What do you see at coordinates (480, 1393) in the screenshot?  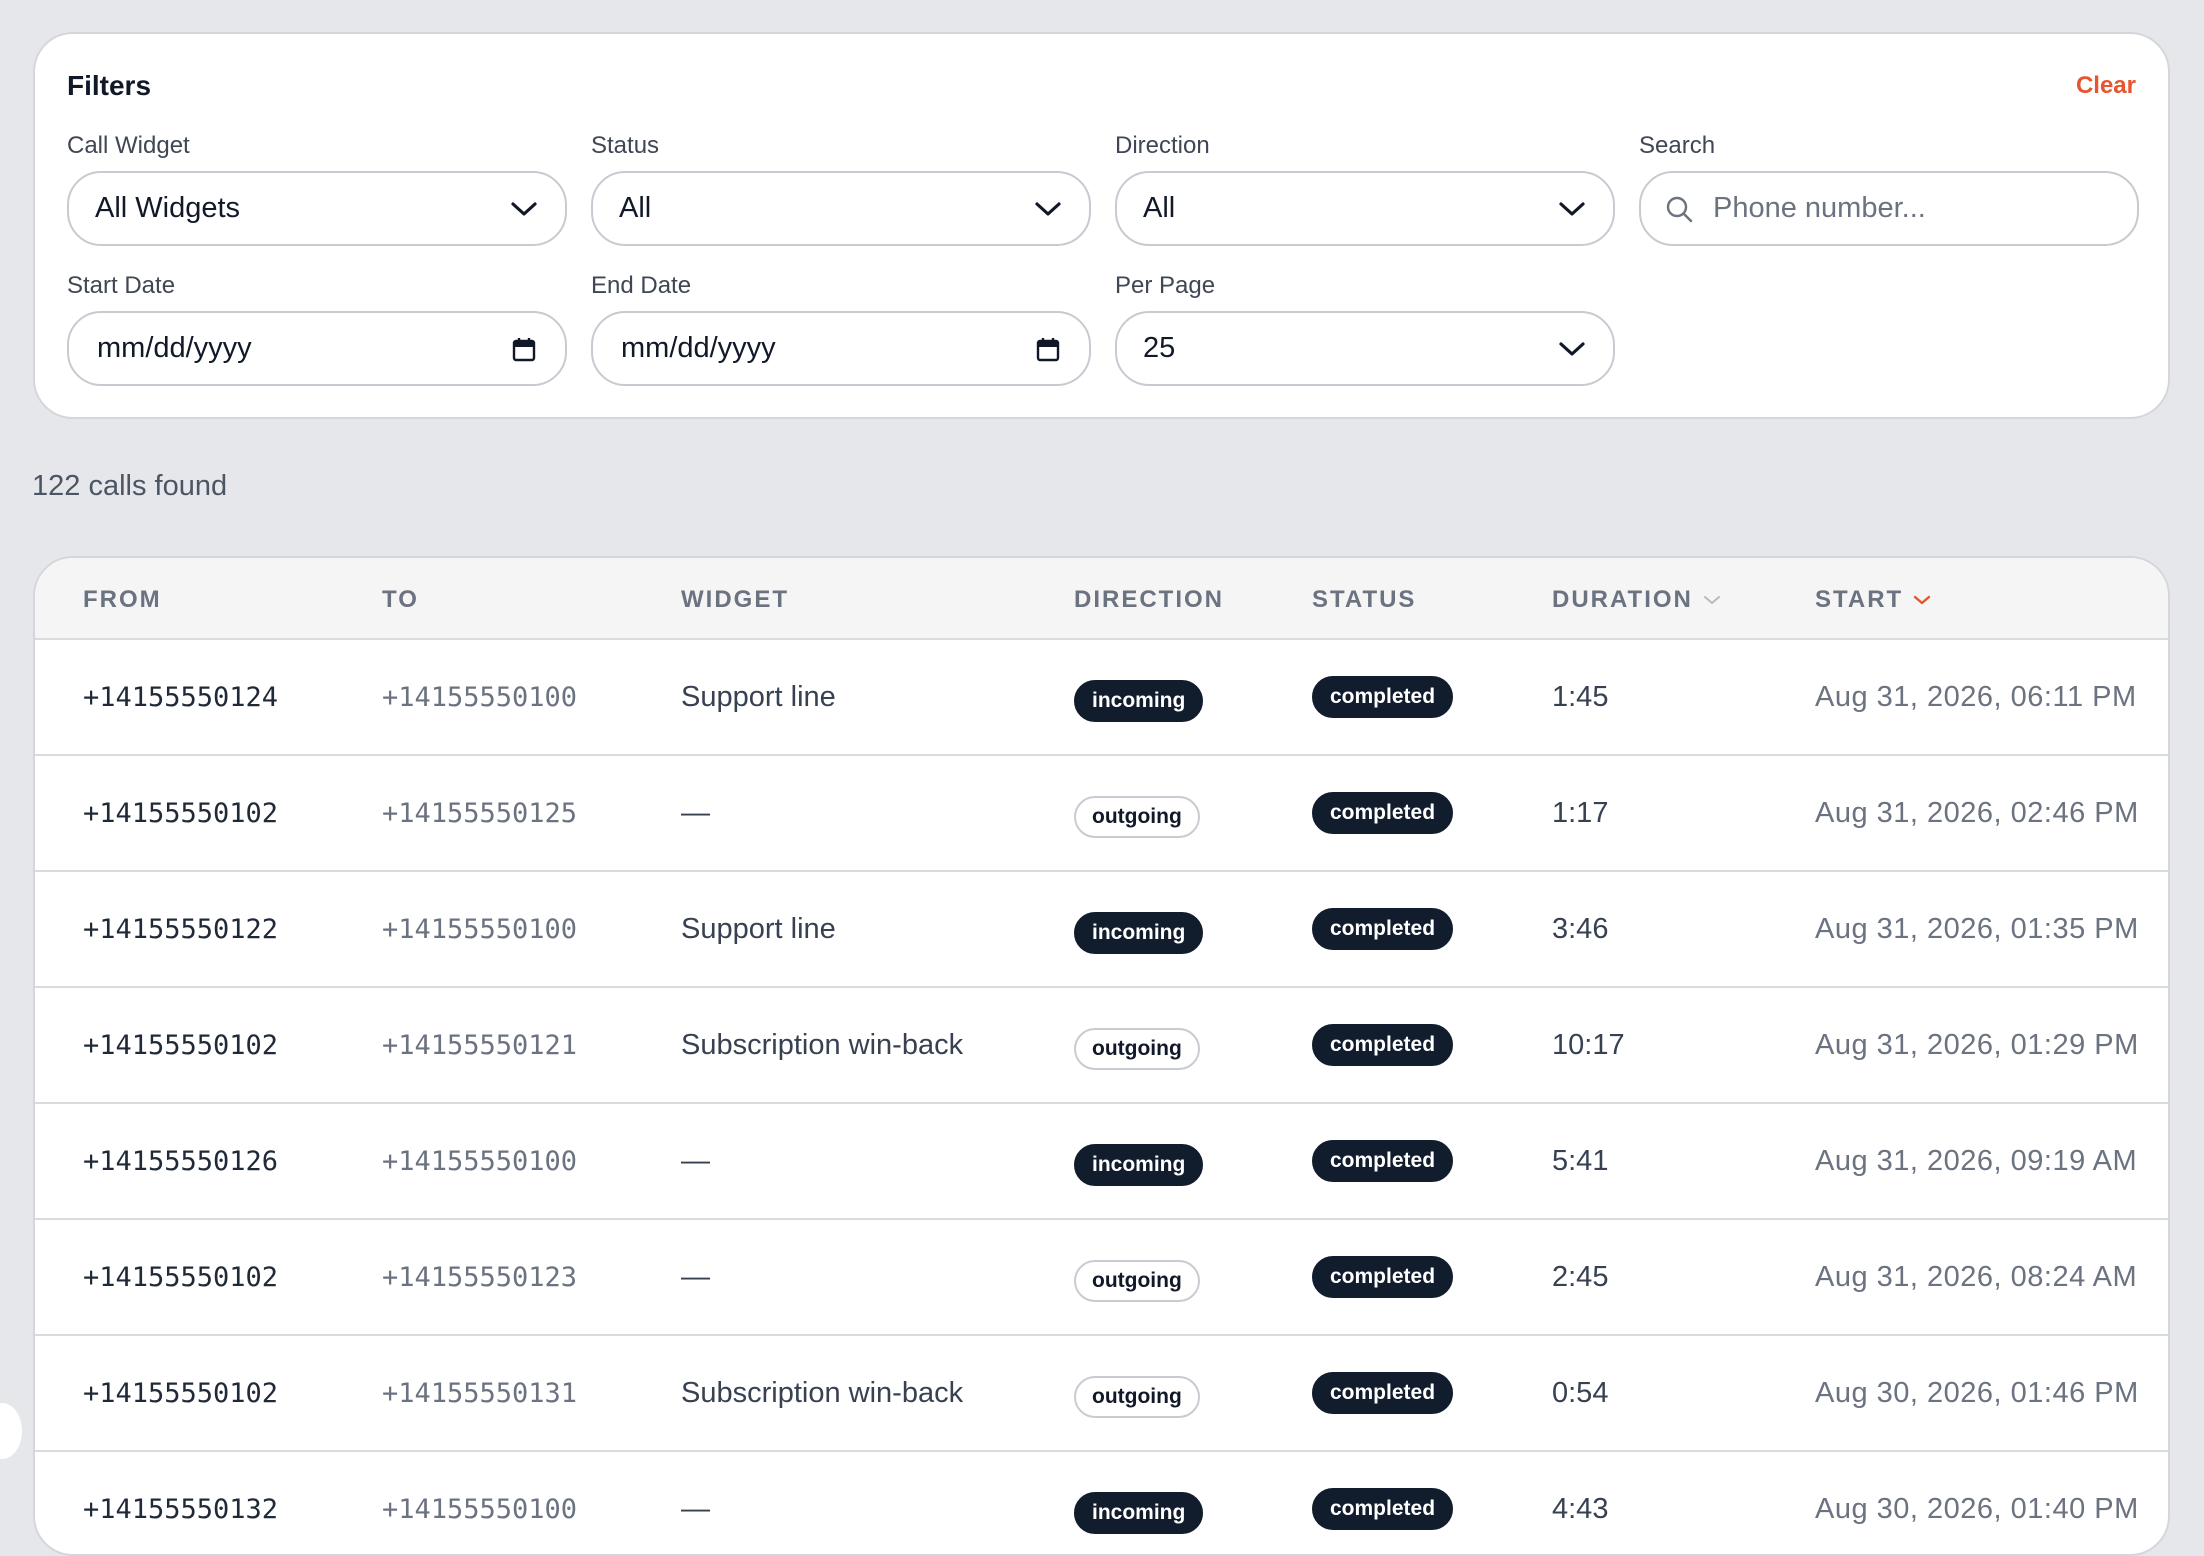 I see `cell-to: +14155550131` at bounding box center [480, 1393].